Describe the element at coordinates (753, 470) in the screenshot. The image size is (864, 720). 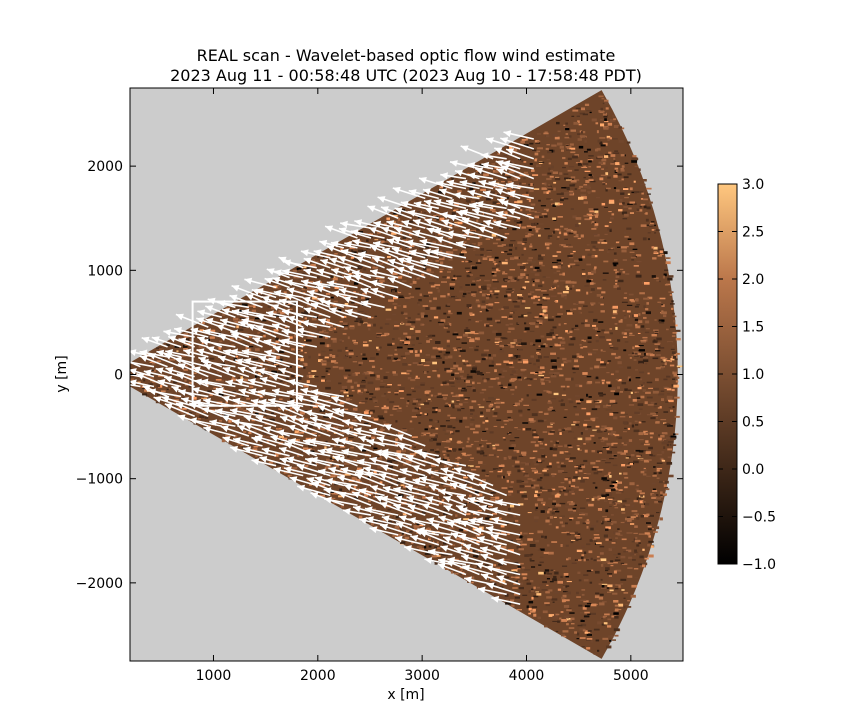
I see `colorbar-tick-label: 0.0` at that location.